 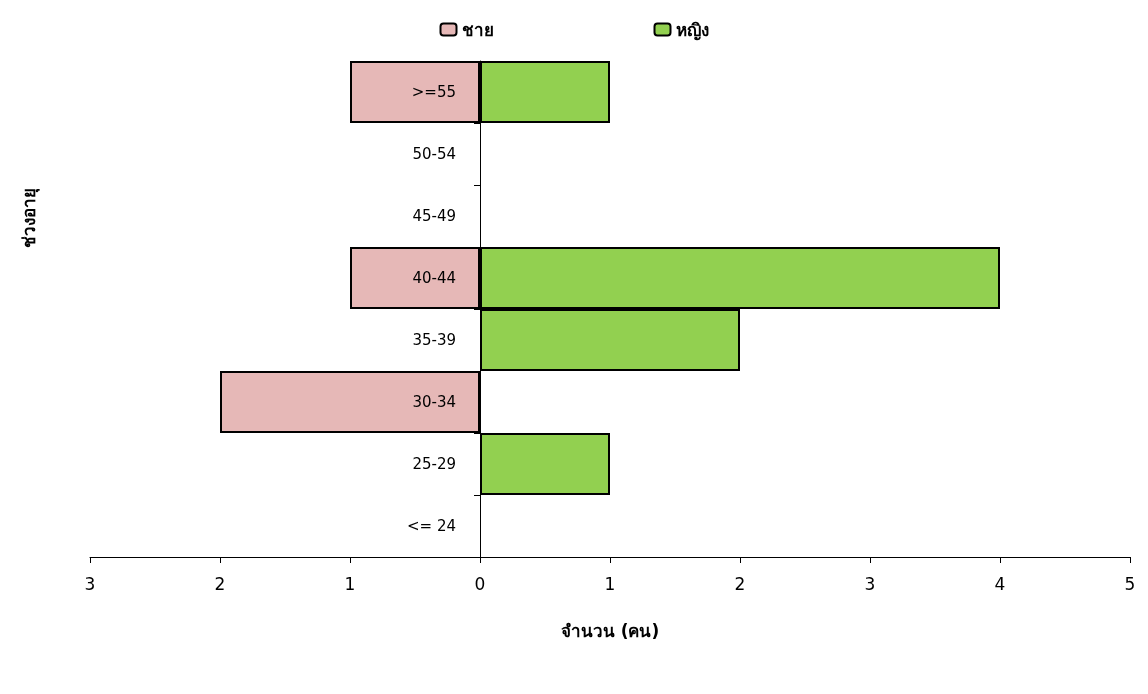 I want to click on x-tick-label: 4, so click(x=1000, y=583).